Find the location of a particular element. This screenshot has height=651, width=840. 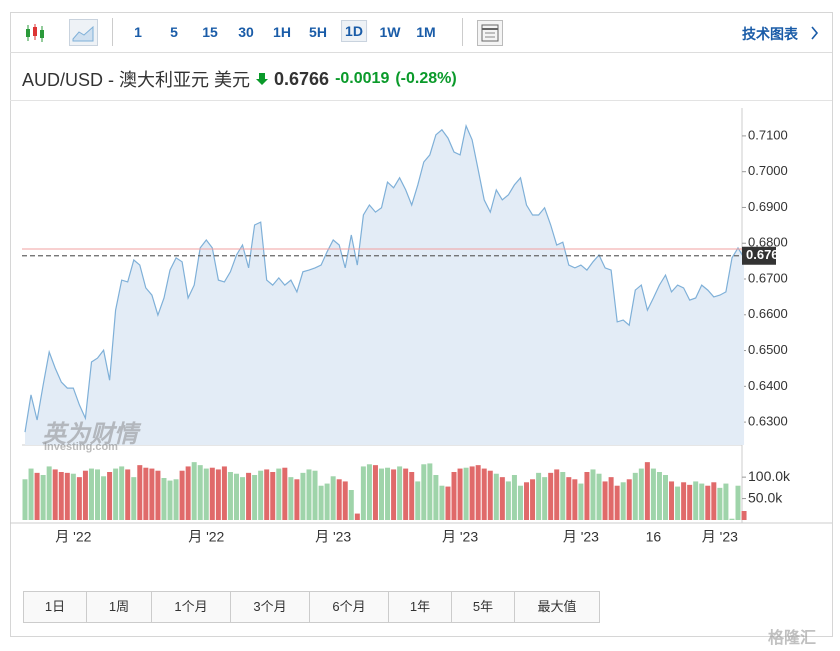

range-button: 6个月 is located at coordinates (349, 607).